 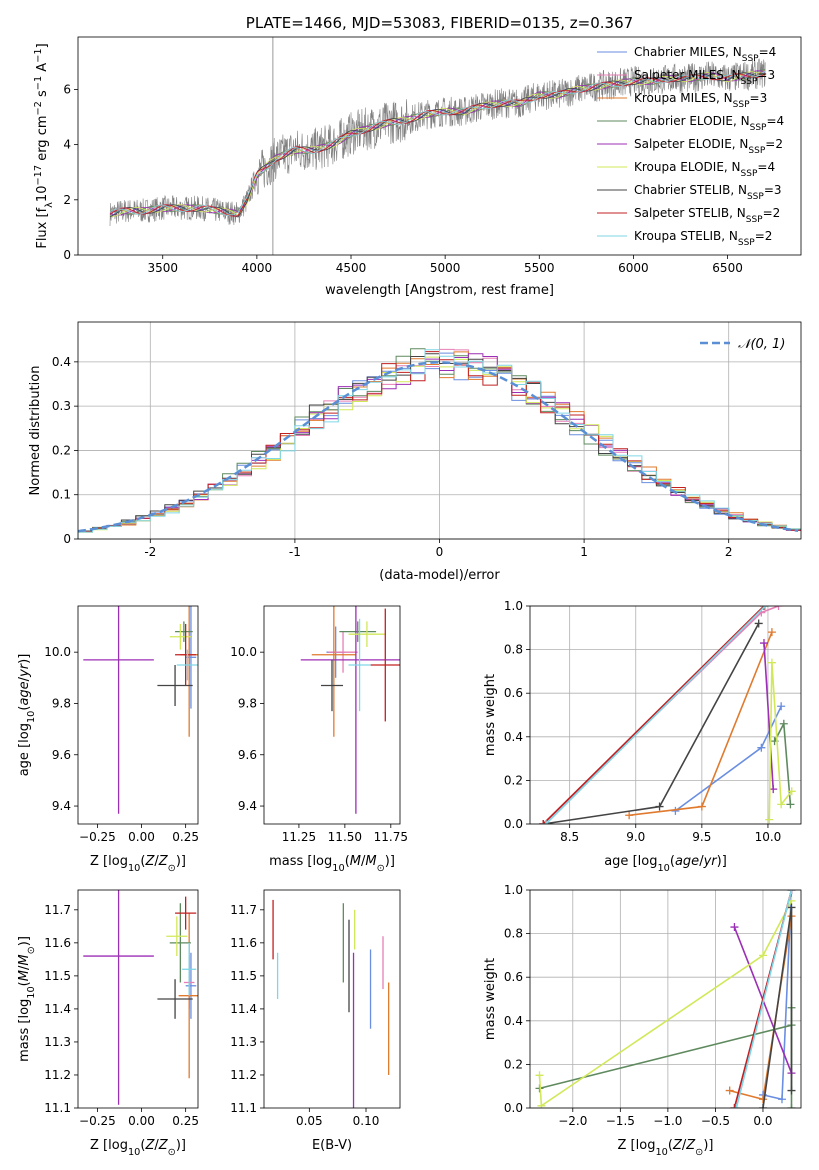 What do you see at coordinates (141, 837) in the screenshot?
I see `x-tick-label: 0.00` at bounding box center [141, 837].